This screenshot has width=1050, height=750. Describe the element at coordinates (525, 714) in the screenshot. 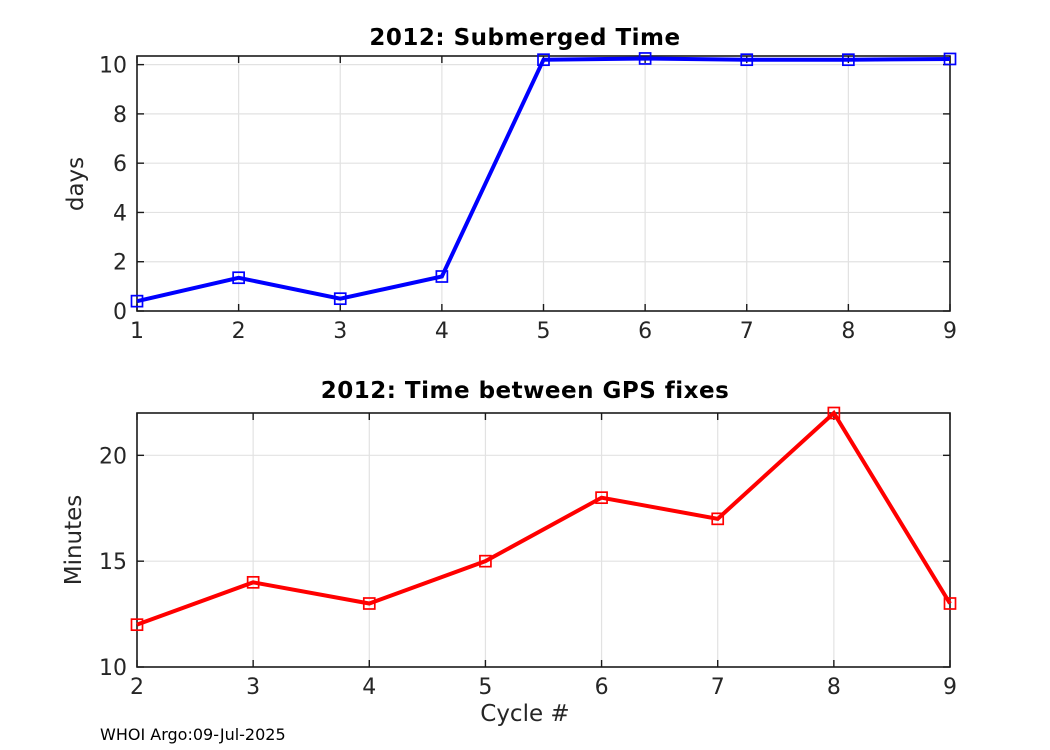

I see `bottom-chart-xlabel: Cycle #` at that location.